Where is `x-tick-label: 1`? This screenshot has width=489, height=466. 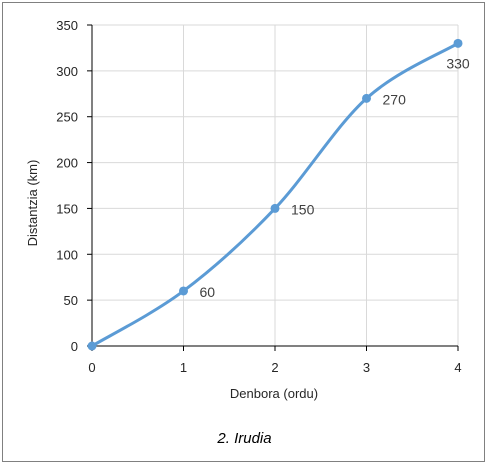 x-tick-label: 1 is located at coordinates (183, 367).